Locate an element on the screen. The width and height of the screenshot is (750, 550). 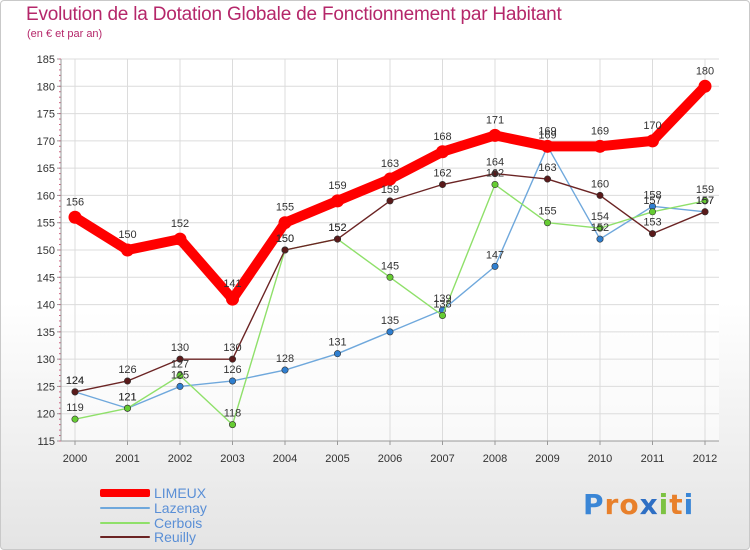
y-tick-label: 145 is located at coordinates (46, 278).